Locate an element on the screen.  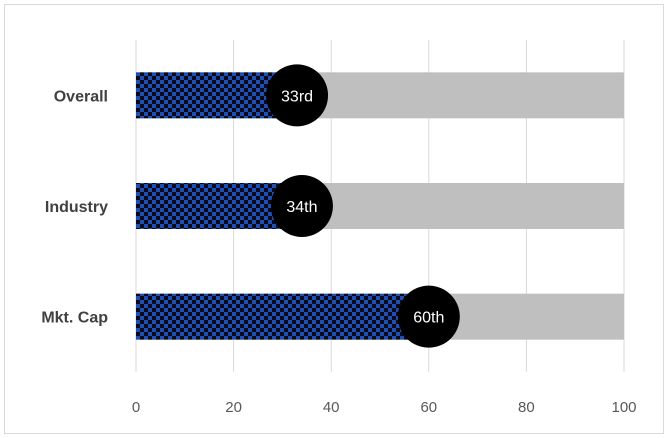
x-tick-label: 100 is located at coordinates (623, 407).